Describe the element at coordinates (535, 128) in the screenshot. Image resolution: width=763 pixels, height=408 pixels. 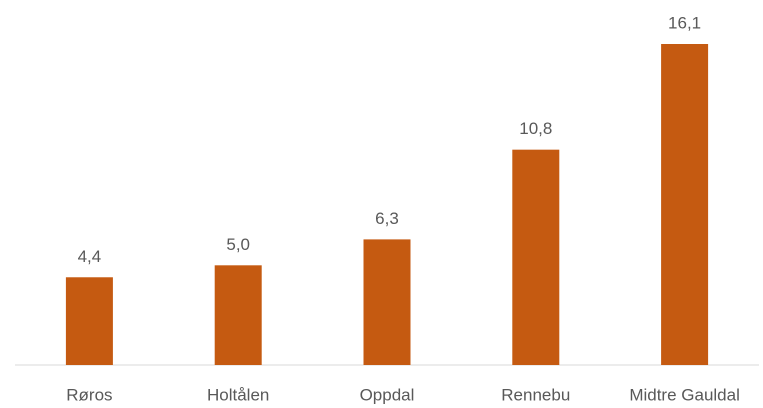
I see `data-label: 10,8` at that location.